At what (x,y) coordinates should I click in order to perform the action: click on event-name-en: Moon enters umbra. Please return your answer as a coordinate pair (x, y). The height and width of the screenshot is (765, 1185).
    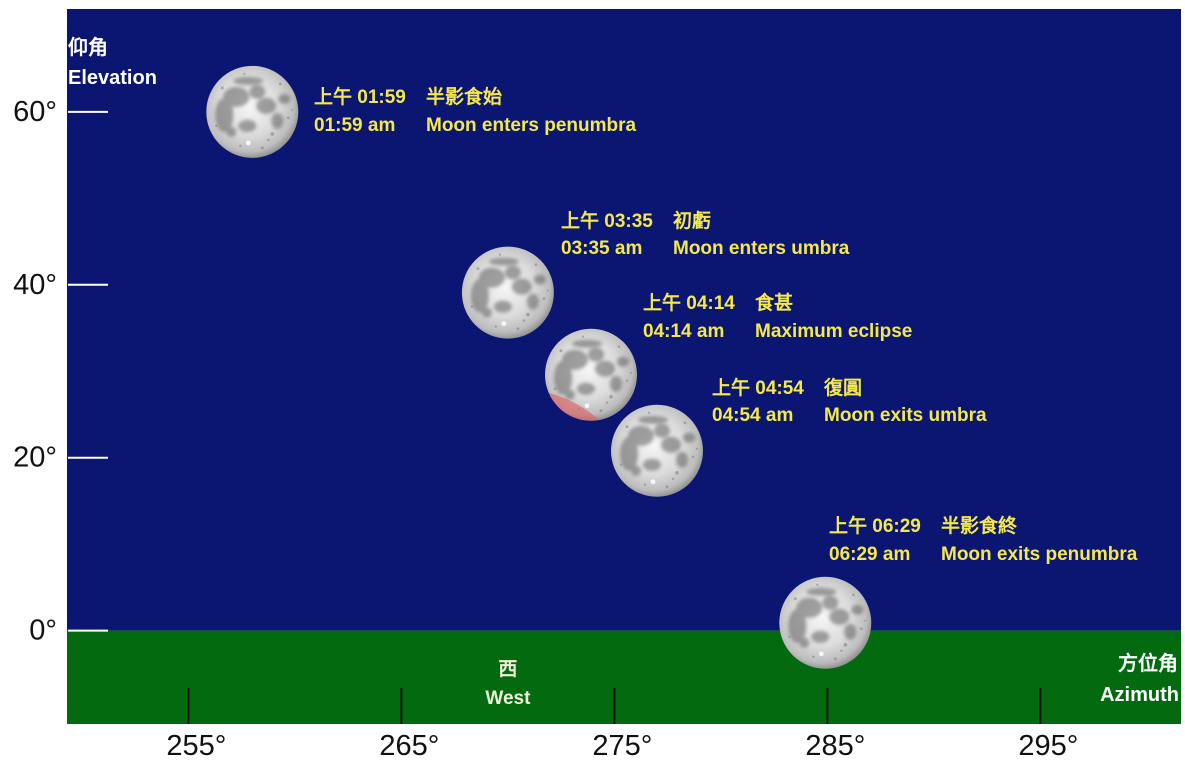
    Looking at the image, I should click on (761, 248).